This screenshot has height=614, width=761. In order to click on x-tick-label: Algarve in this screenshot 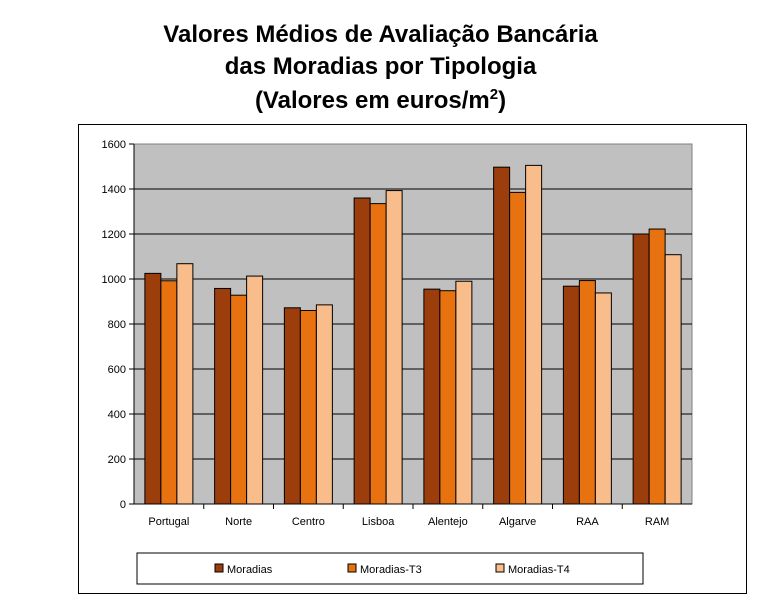, I will do `click(517, 522)`.